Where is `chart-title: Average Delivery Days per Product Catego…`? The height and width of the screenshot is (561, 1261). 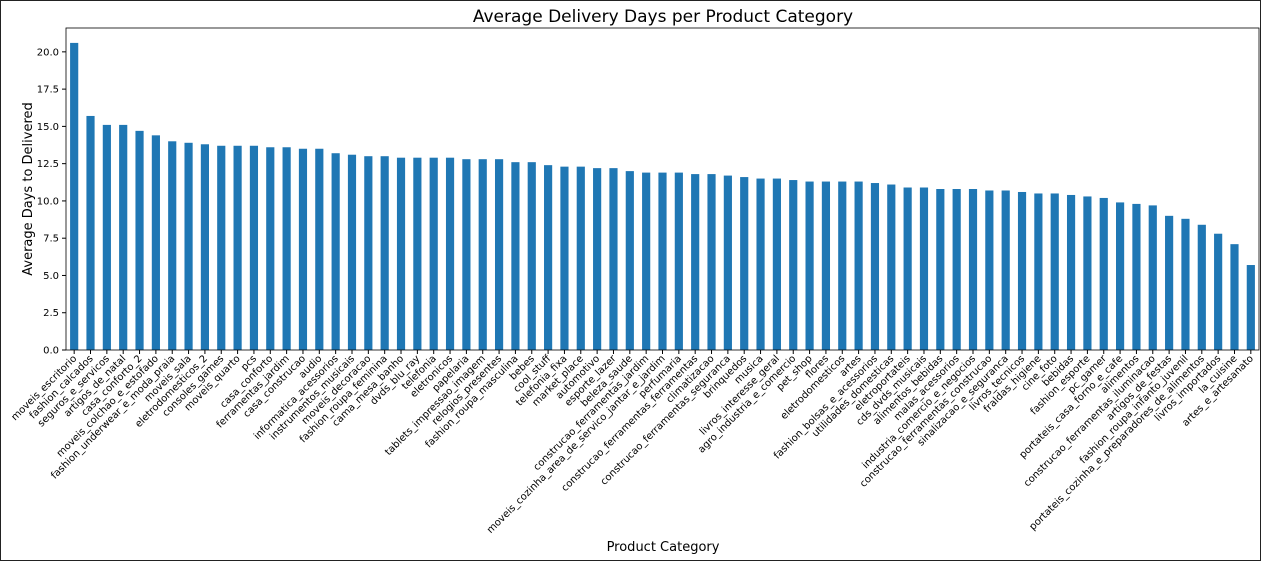
chart-title: Average Delivery Days per Product Catego… is located at coordinates (663, 17).